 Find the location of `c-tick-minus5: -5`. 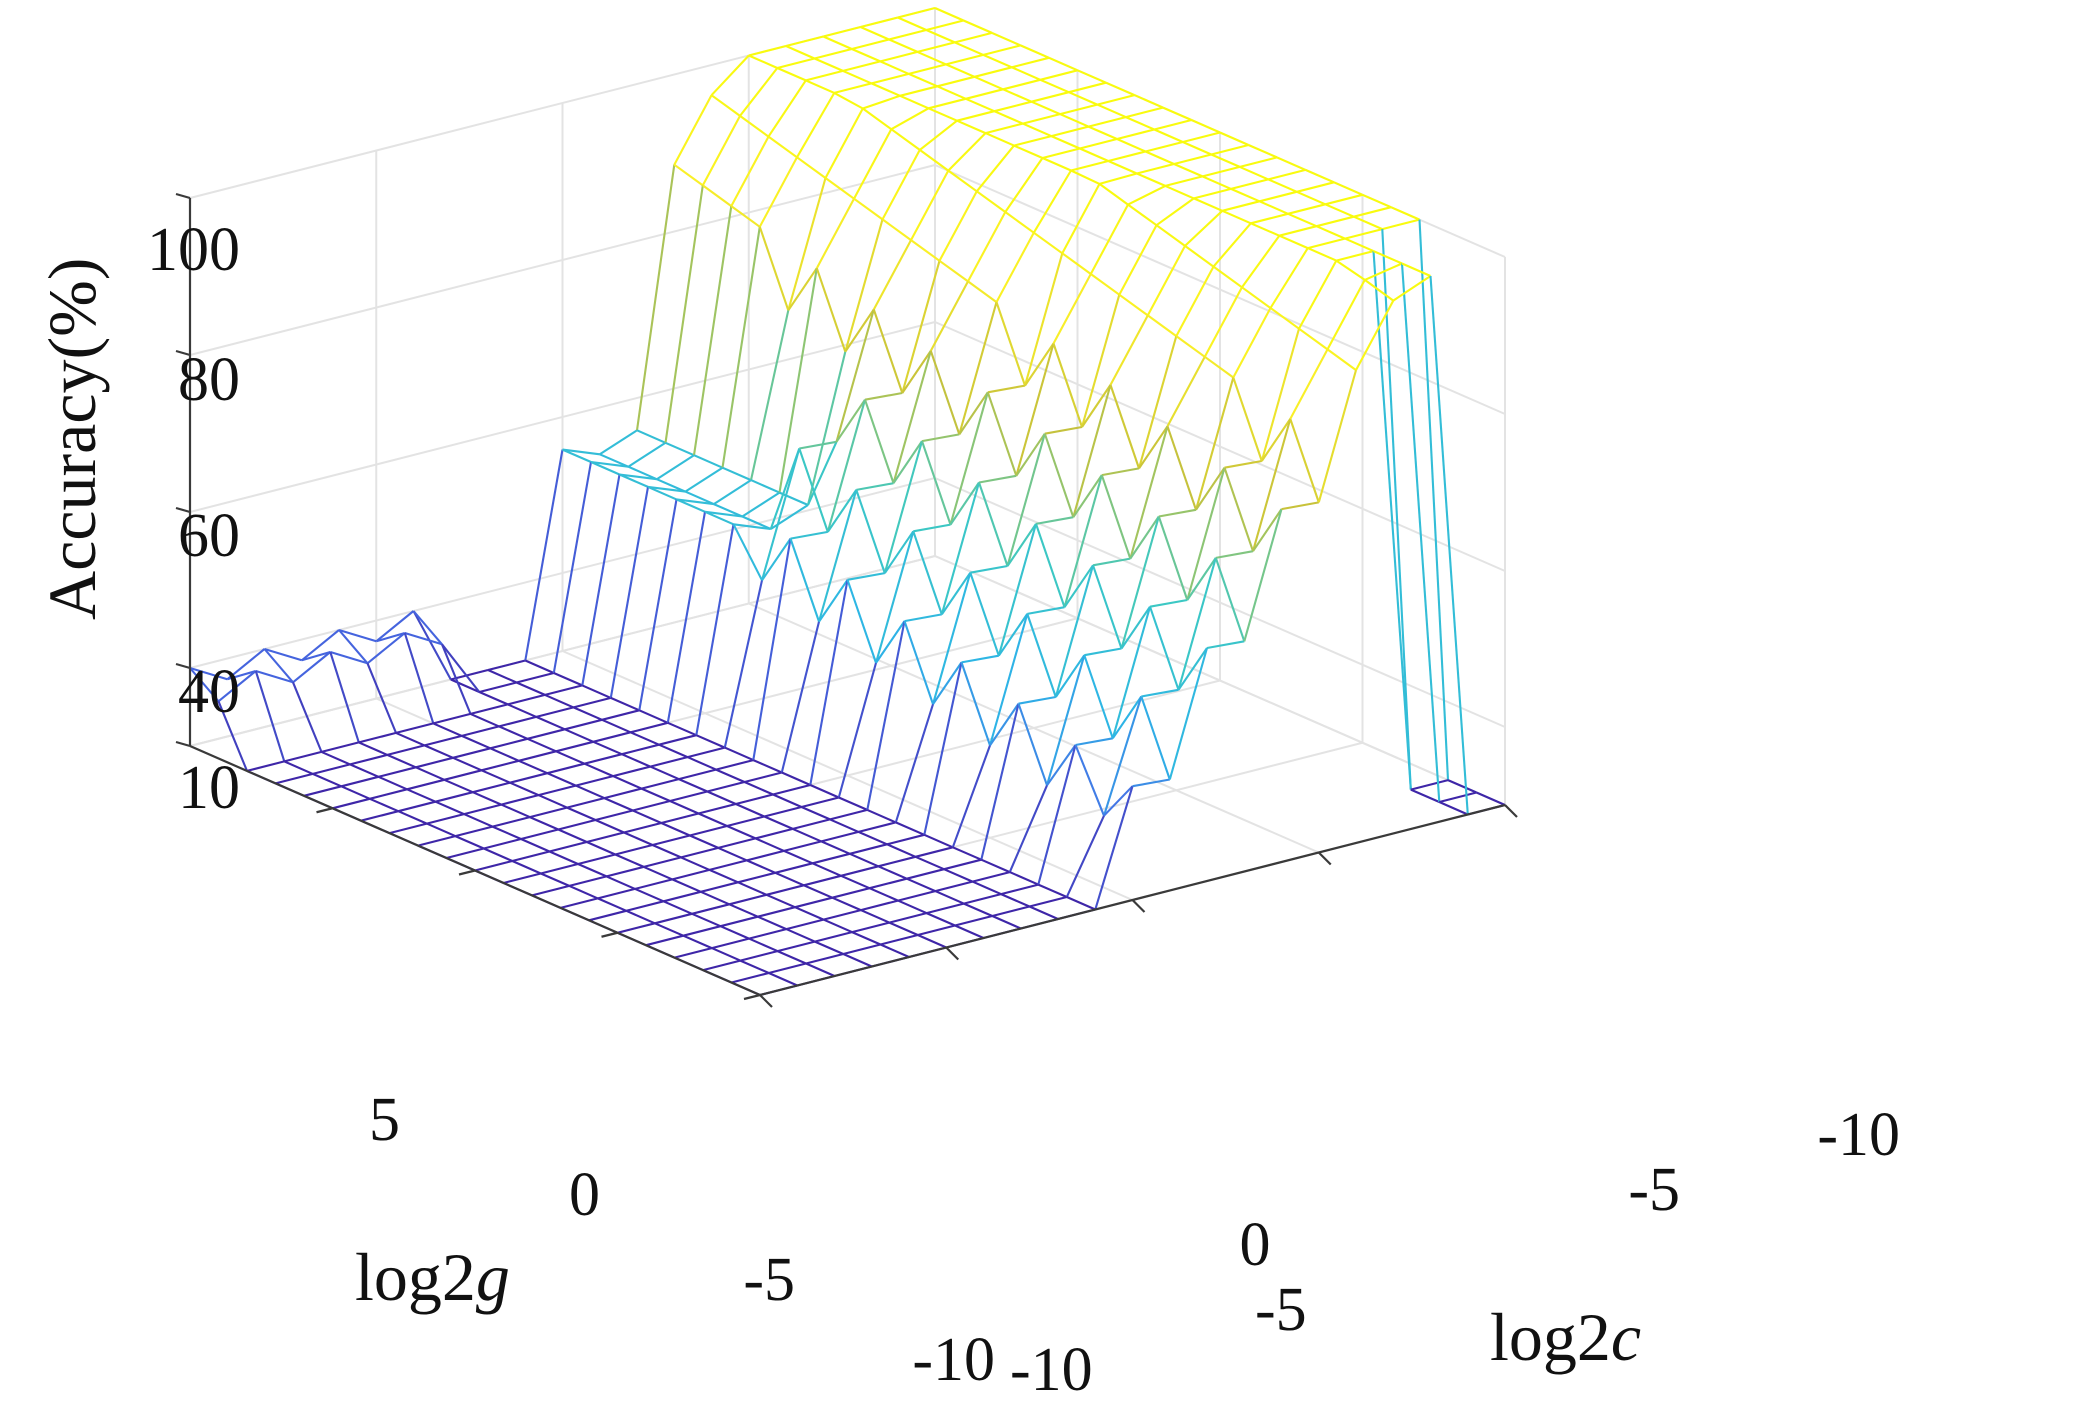

c-tick-minus5: -5 is located at coordinates (1281, 1310).